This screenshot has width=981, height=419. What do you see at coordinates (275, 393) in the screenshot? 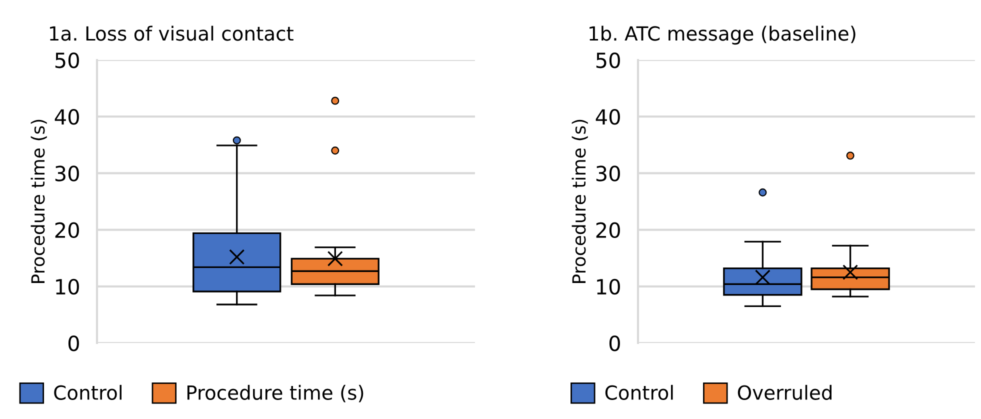
I see `legend-label: Procedure time (s)` at bounding box center [275, 393].